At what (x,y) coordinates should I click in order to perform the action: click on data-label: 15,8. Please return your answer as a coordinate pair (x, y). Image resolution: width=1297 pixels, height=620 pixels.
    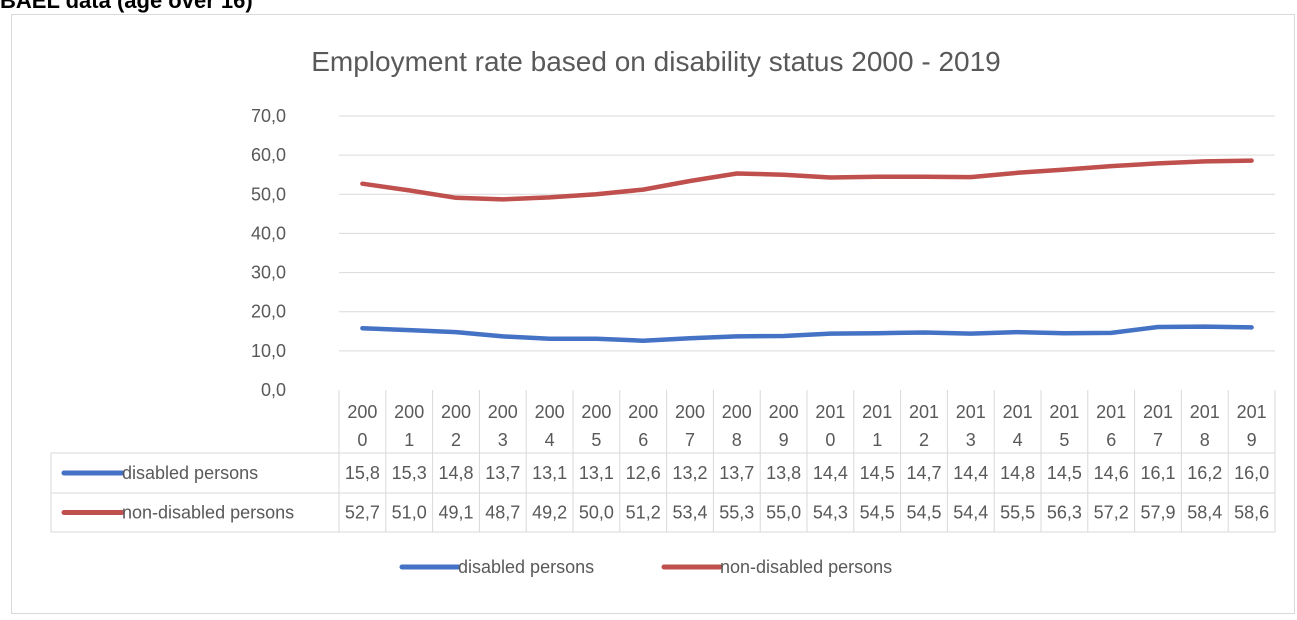
    Looking at the image, I should click on (362, 473).